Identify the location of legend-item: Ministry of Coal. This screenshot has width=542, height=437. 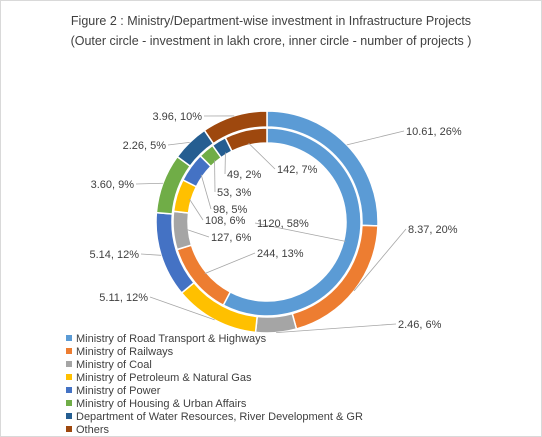
(214, 365).